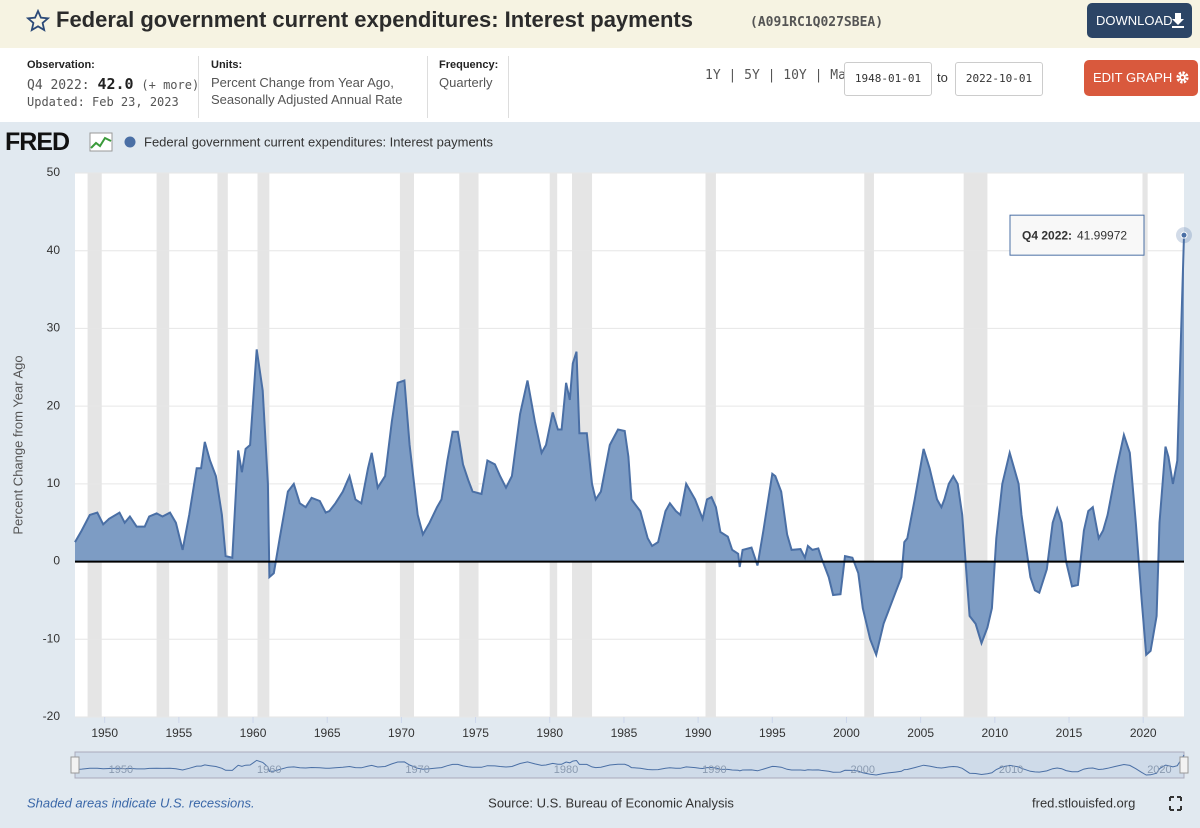 The height and width of the screenshot is (828, 1200). What do you see at coordinates (54, 250) in the screenshot?
I see `y-tick-label: 40` at bounding box center [54, 250].